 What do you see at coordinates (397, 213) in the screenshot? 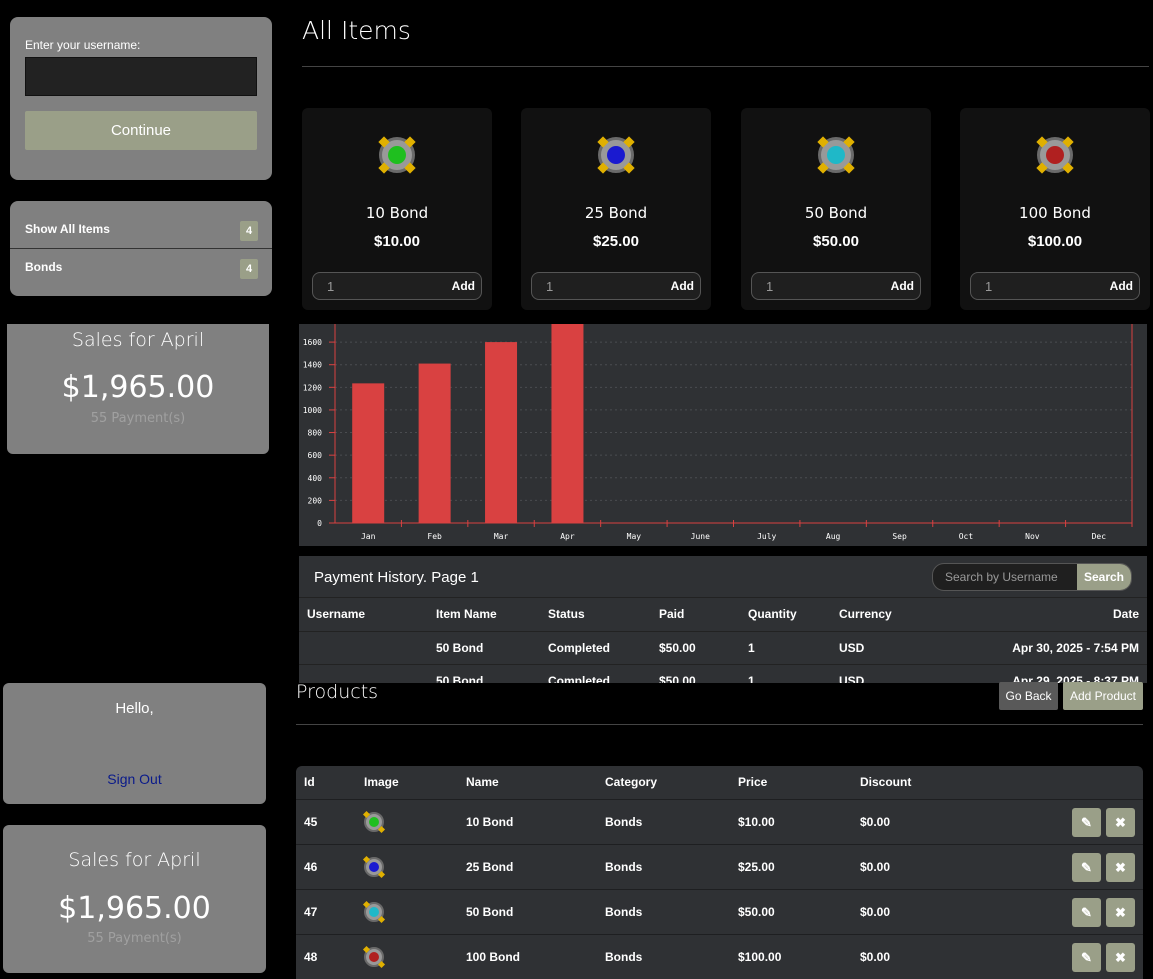
I see `item-name: 10 Bond` at bounding box center [397, 213].